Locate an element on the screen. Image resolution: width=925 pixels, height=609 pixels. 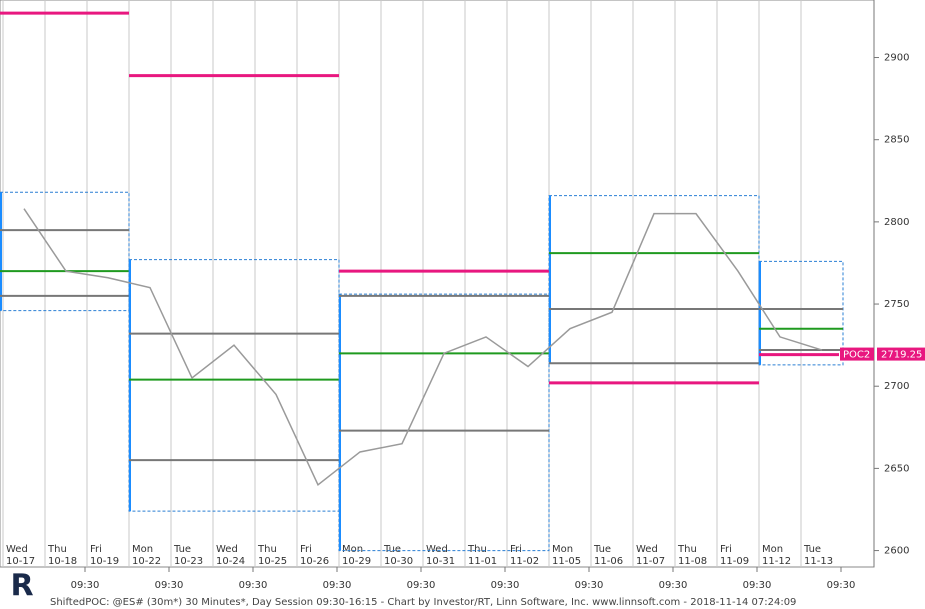
x-tick-label: 11-05 is located at coordinates (566, 561).